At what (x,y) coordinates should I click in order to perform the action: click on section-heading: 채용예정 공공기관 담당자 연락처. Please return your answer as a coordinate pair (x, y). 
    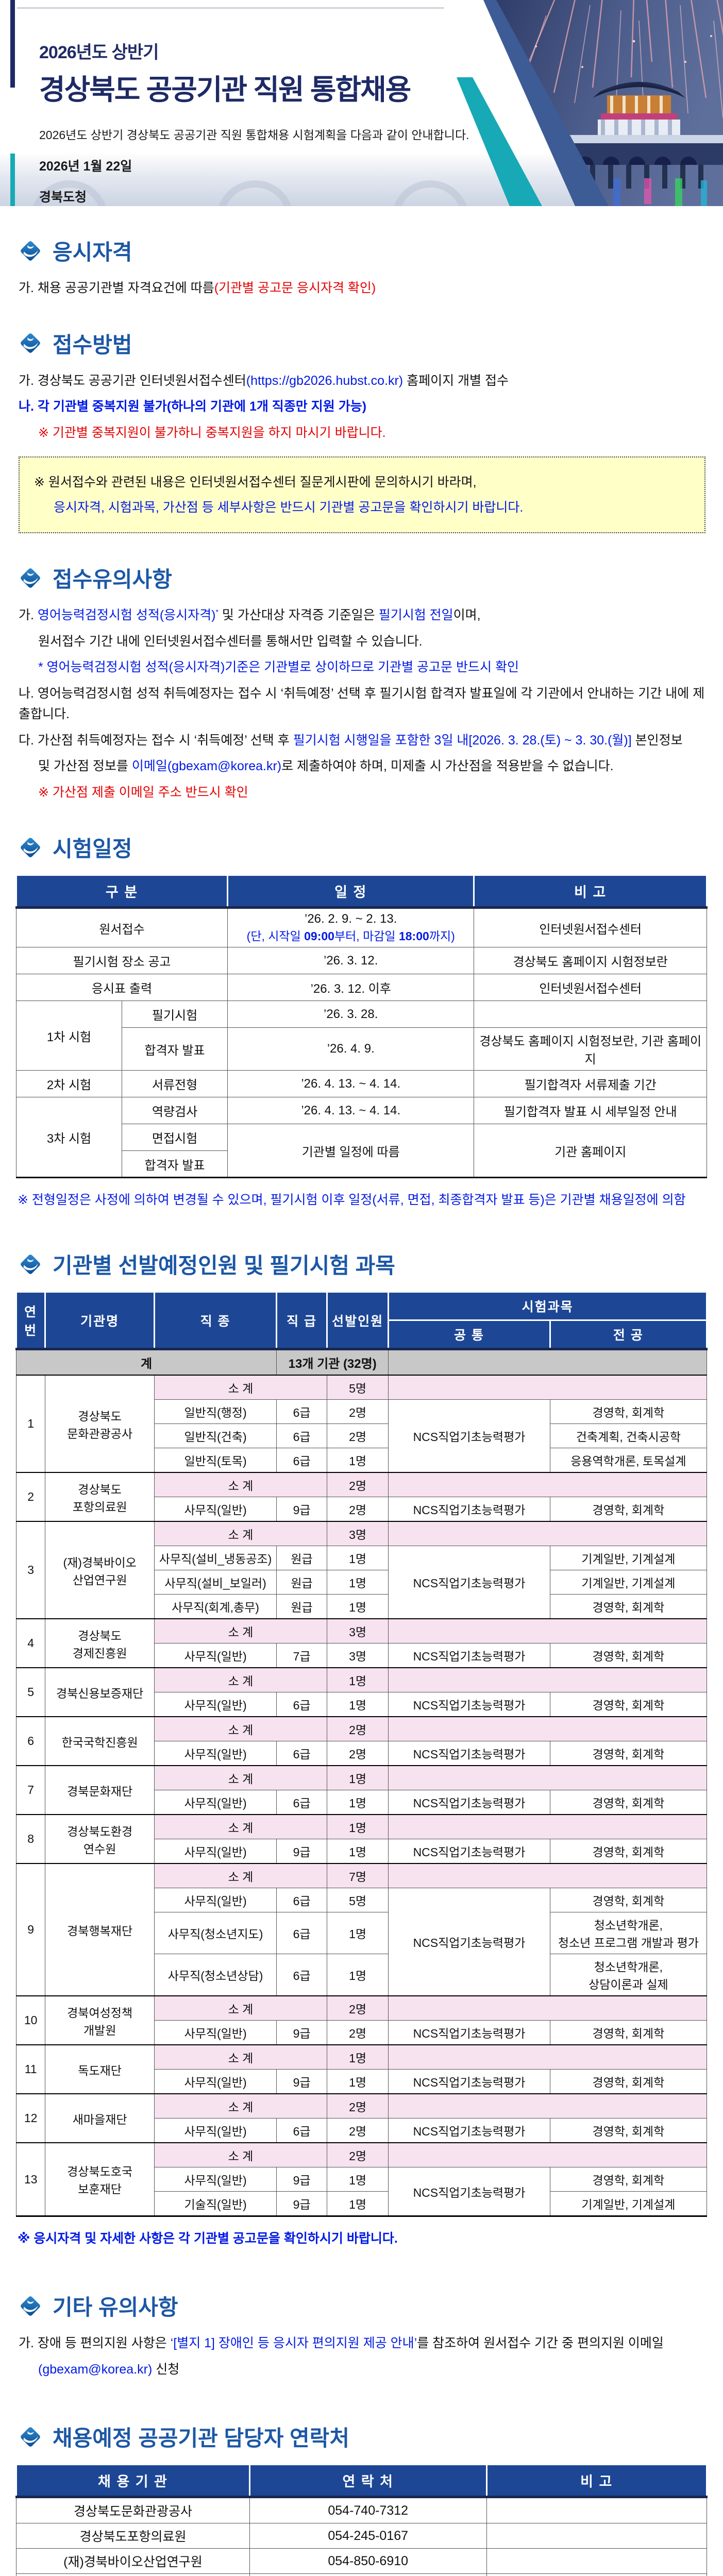
    Looking at the image, I should click on (201, 2438).